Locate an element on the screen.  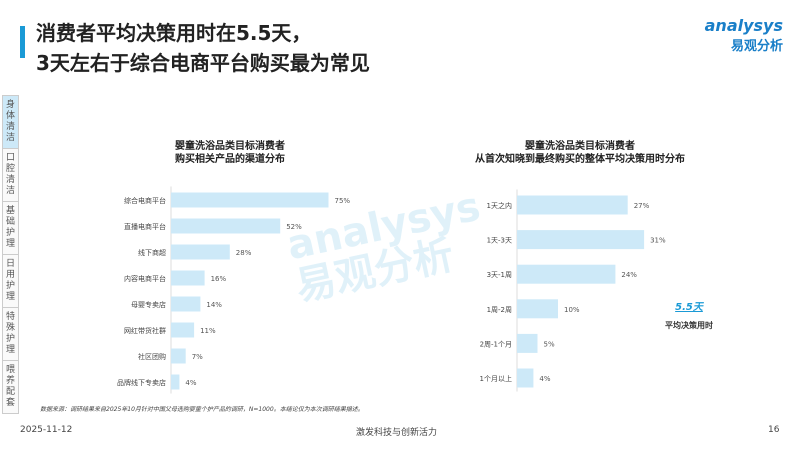
logo: analysys 易观分析 is located at coordinates (744, 35).